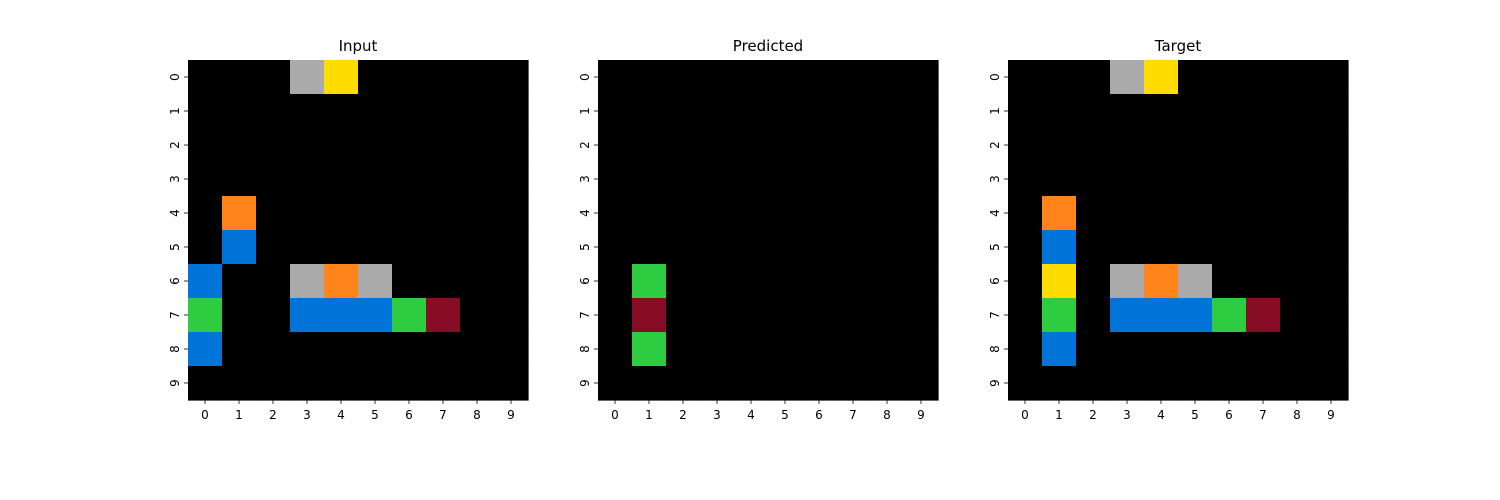 Image resolution: width=1500 pixels, height=500 pixels. What do you see at coordinates (819, 247) in the screenshot?
I see `predicted-cell-r5-c6` at bounding box center [819, 247].